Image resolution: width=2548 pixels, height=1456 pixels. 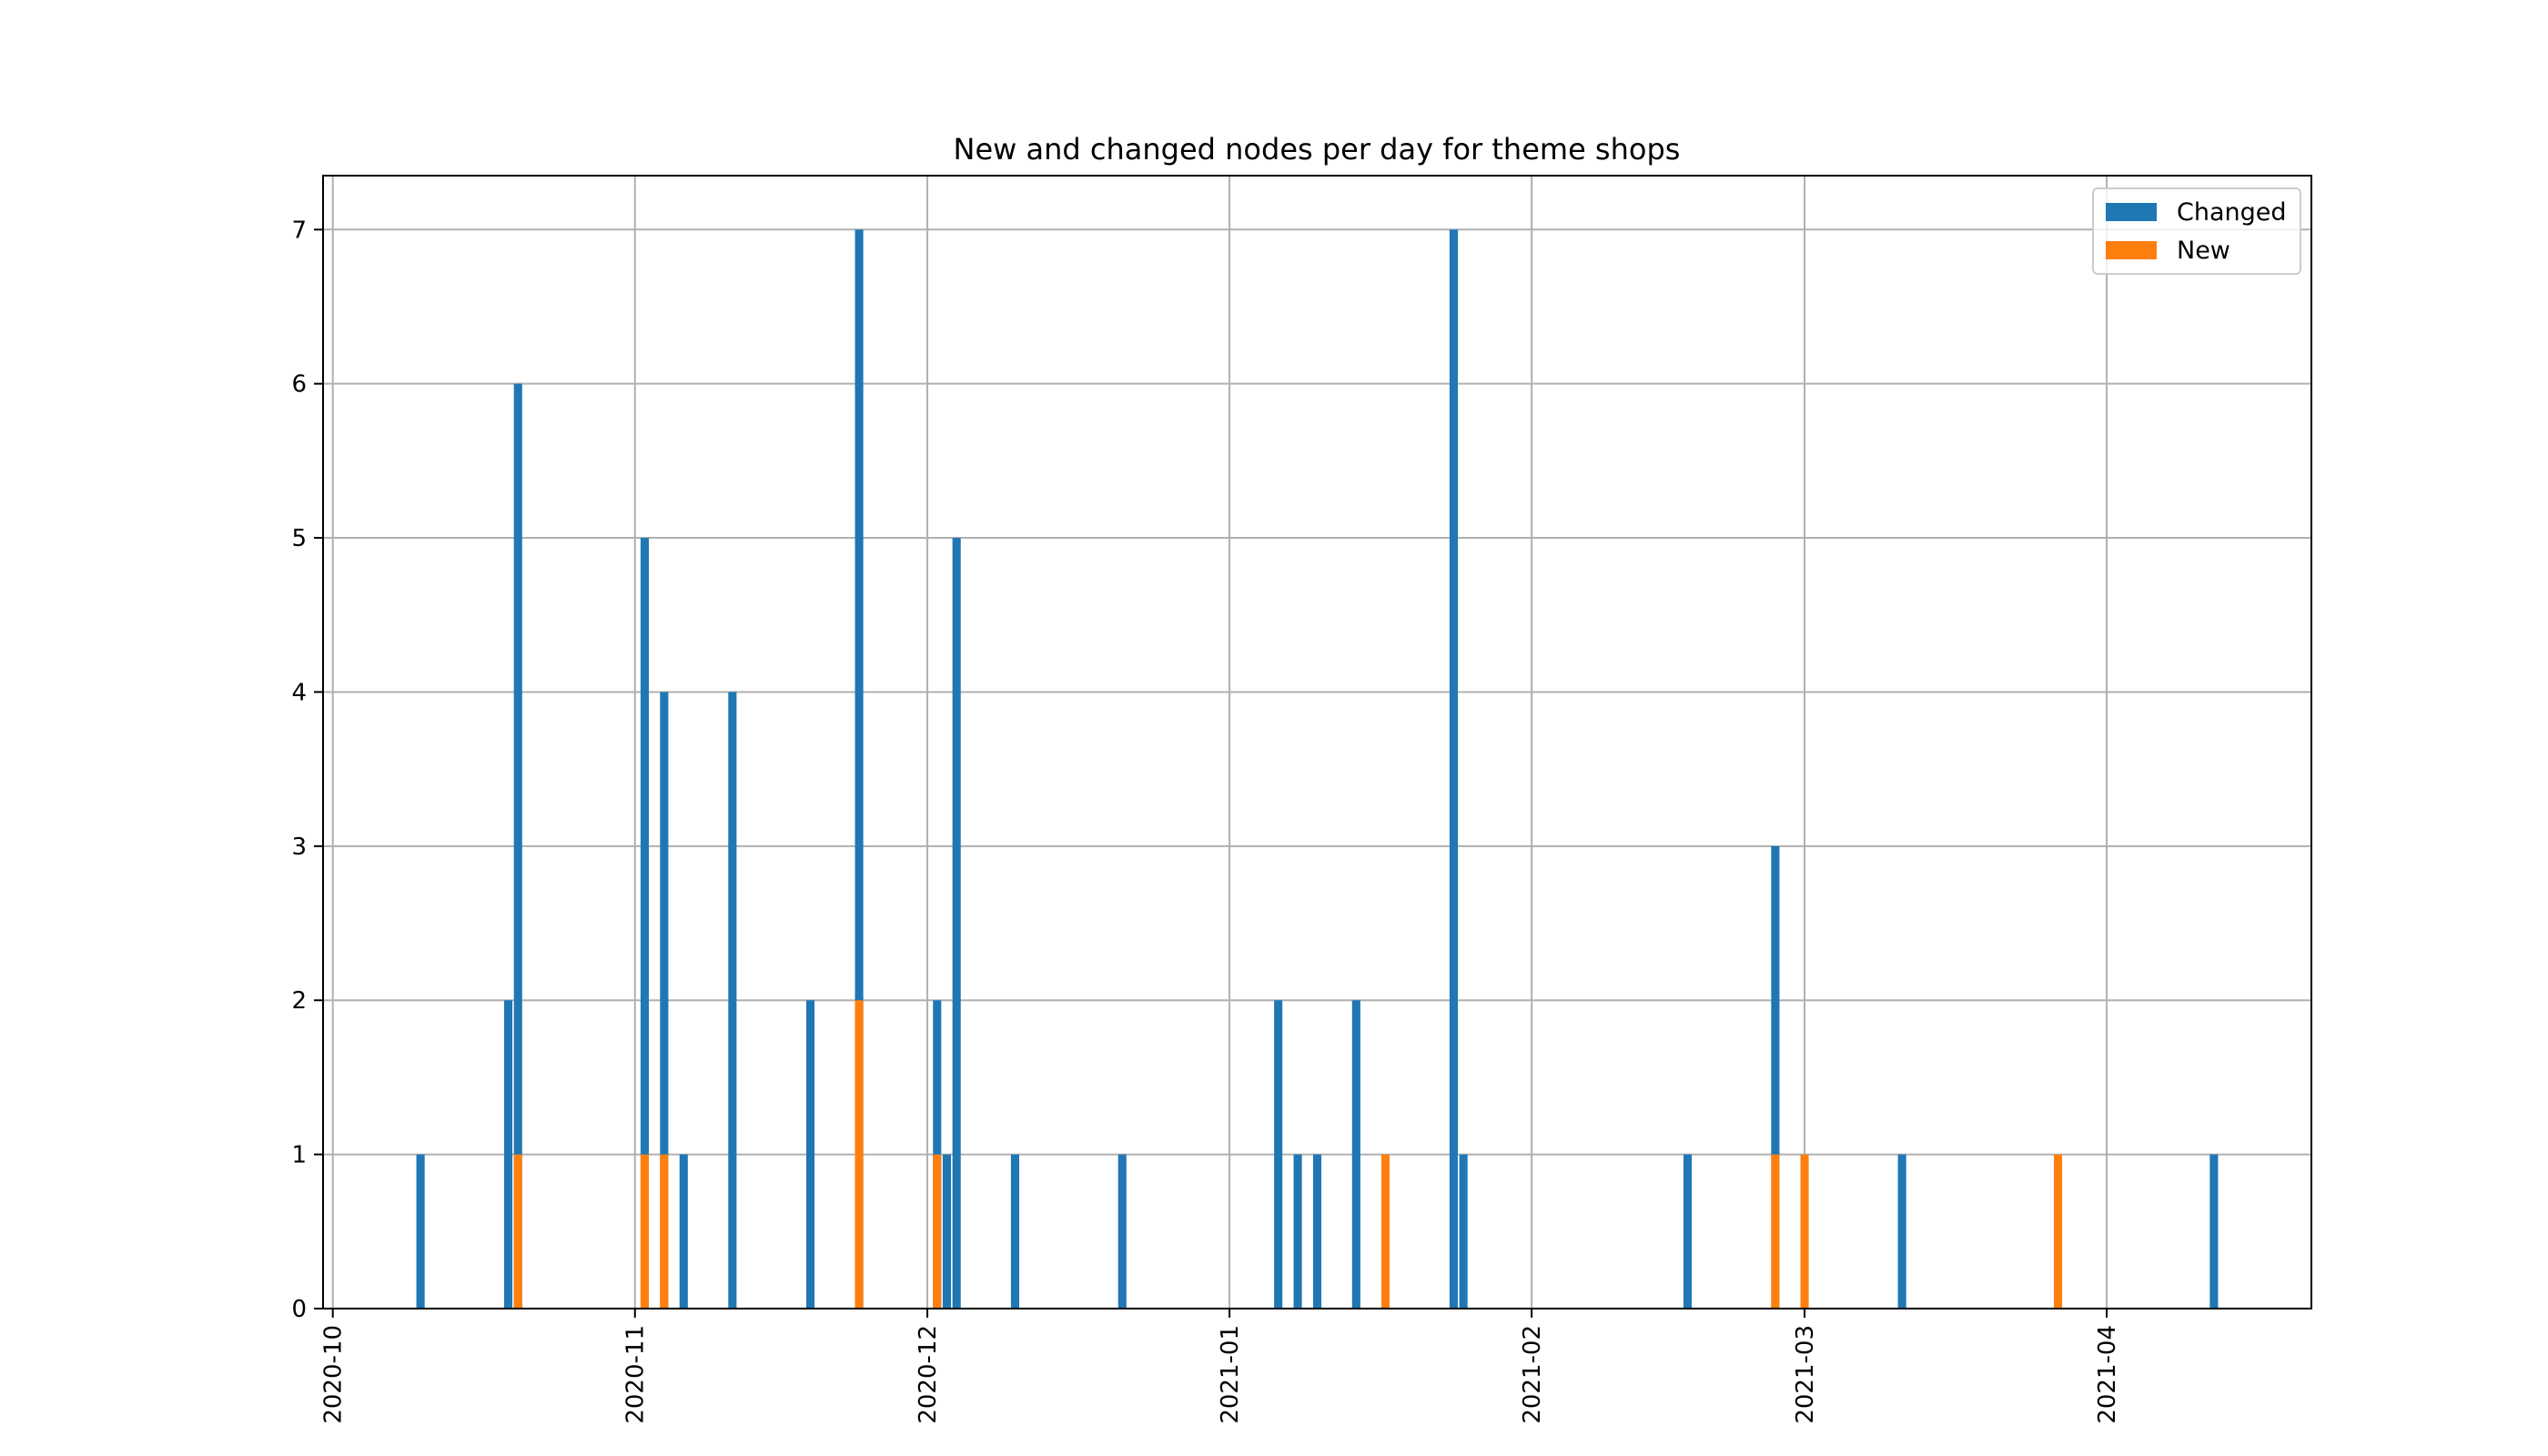 What do you see at coordinates (299, 385) in the screenshot?
I see `y-tick-label: 6` at bounding box center [299, 385].